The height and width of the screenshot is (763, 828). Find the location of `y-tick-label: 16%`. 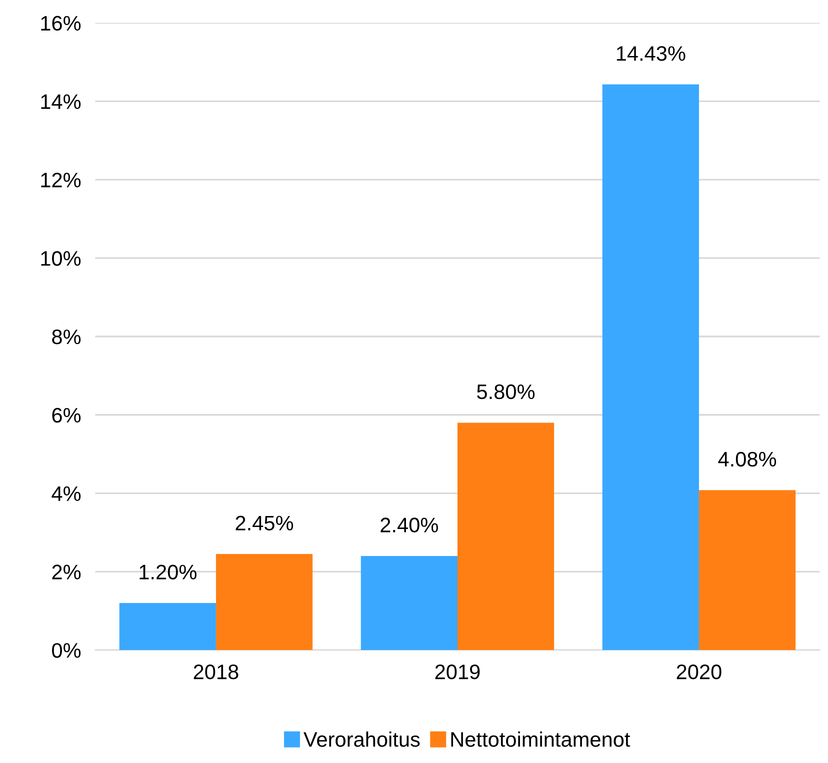

y-tick-label: 16% is located at coordinates (61, 23).